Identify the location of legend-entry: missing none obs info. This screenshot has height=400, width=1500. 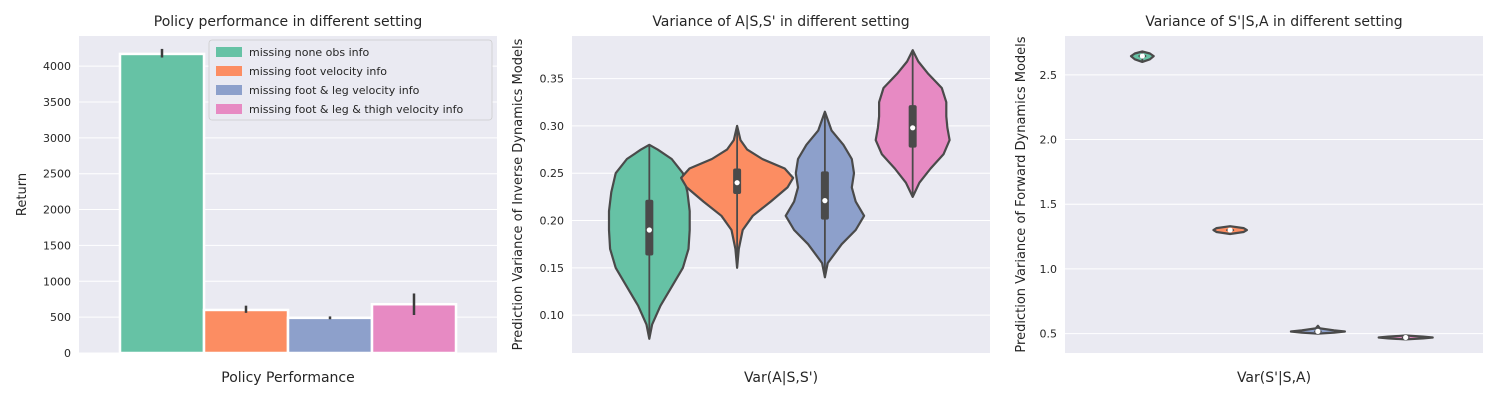
(309, 52).